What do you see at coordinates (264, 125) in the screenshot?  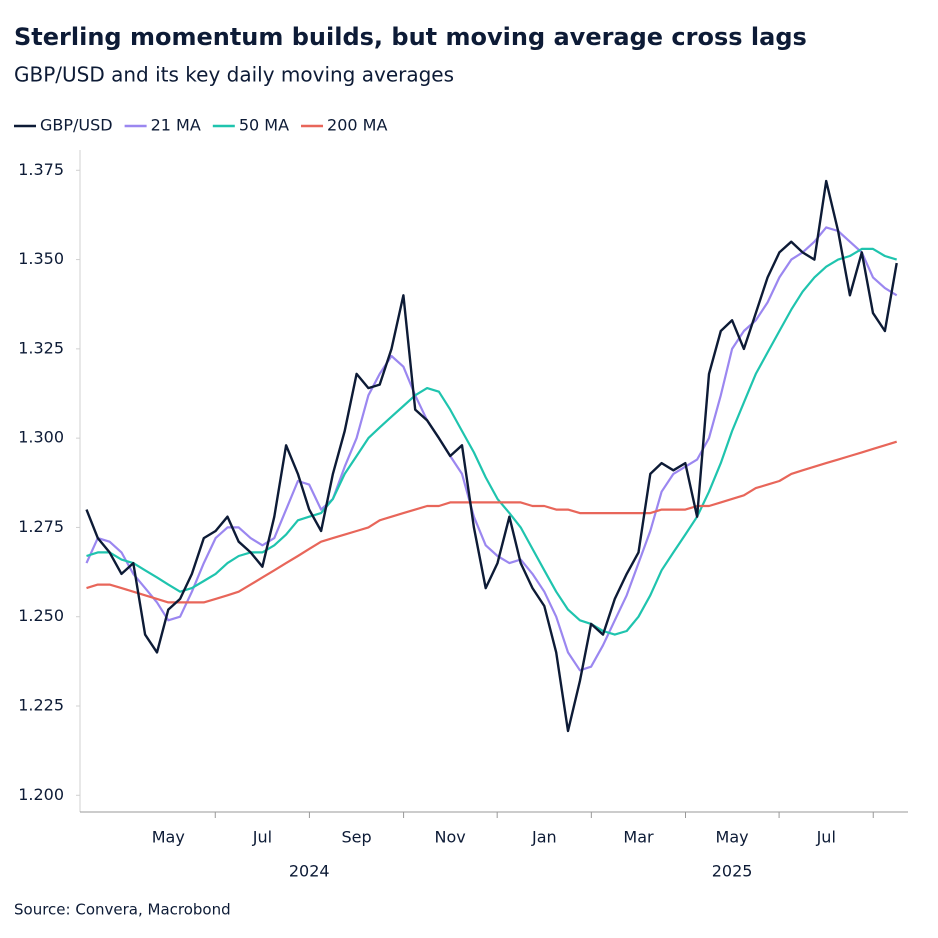 I see `legend-label: 50 MA` at bounding box center [264, 125].